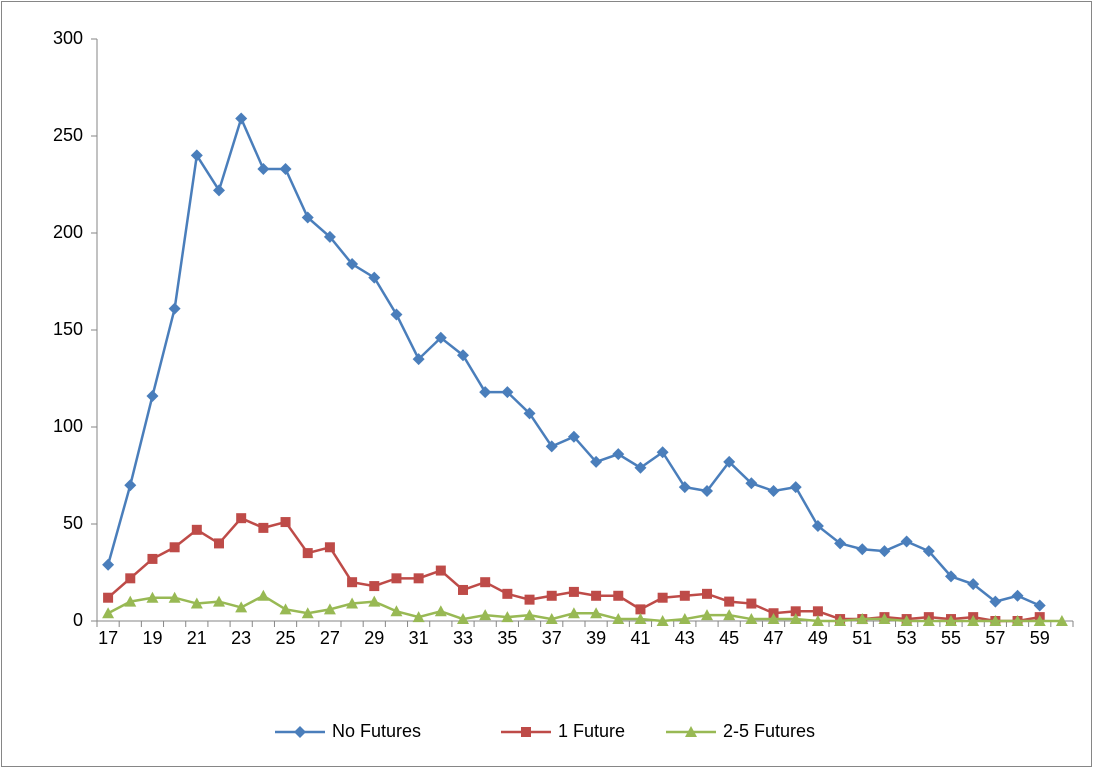  I want to click on x-tick-label: 37, so click(552, 638).